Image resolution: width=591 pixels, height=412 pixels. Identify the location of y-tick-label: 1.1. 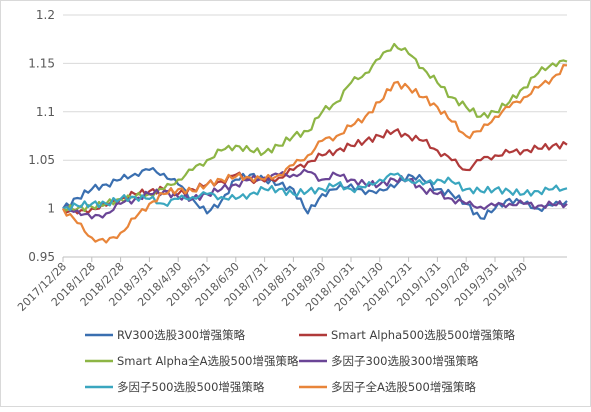
(45, 112).